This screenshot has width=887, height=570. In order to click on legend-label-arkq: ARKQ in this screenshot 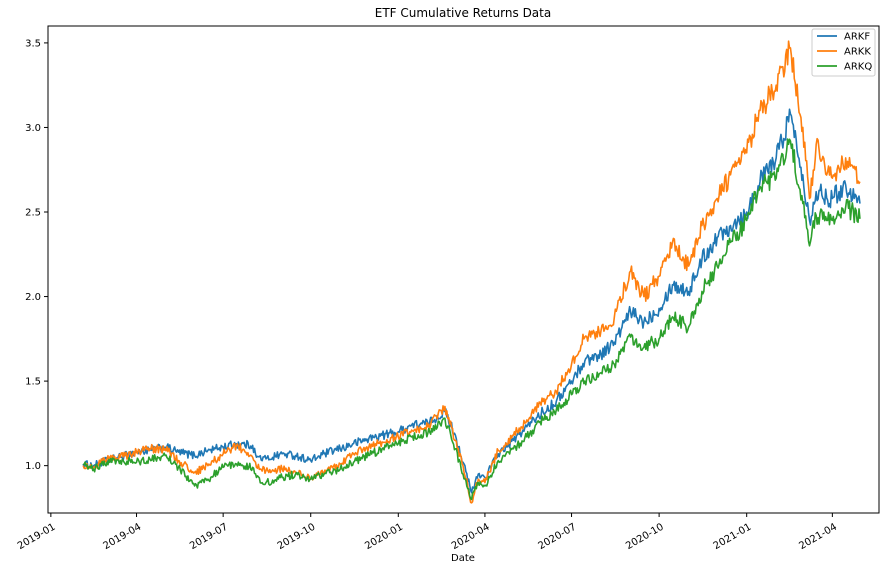, I will do `click(858, 67)`.